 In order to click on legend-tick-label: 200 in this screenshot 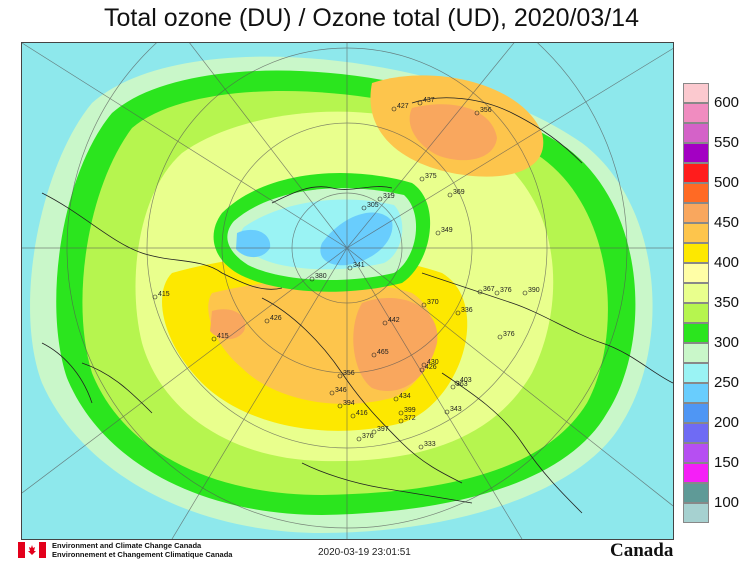, I will do `click(727, 422)`.